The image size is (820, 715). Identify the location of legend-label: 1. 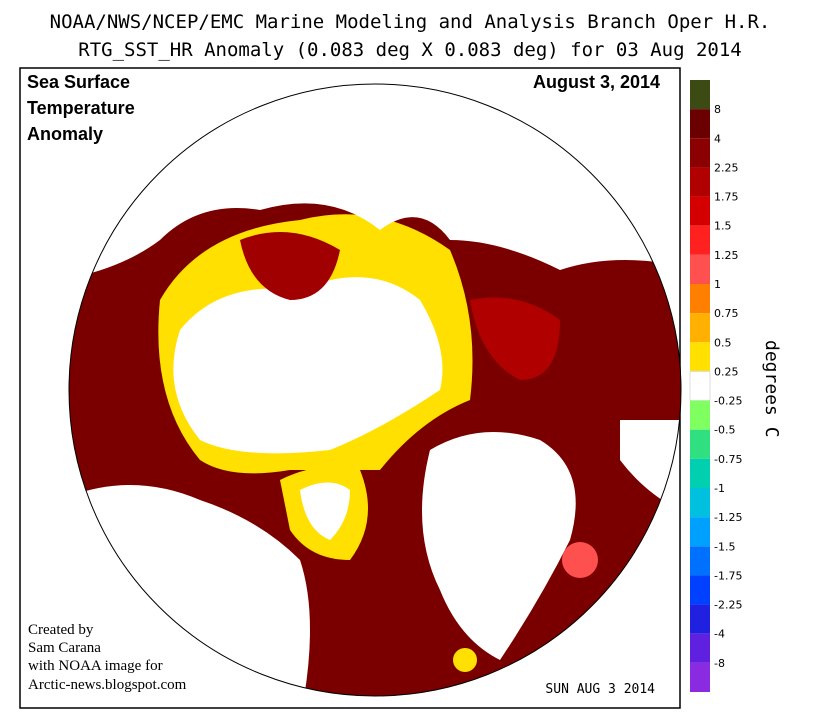
(717, 284).